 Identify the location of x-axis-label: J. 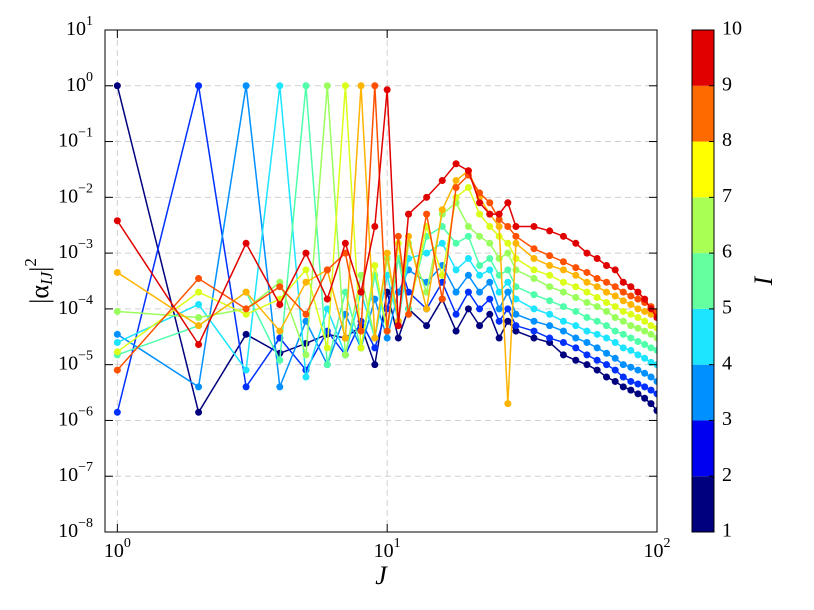
(381, 575).